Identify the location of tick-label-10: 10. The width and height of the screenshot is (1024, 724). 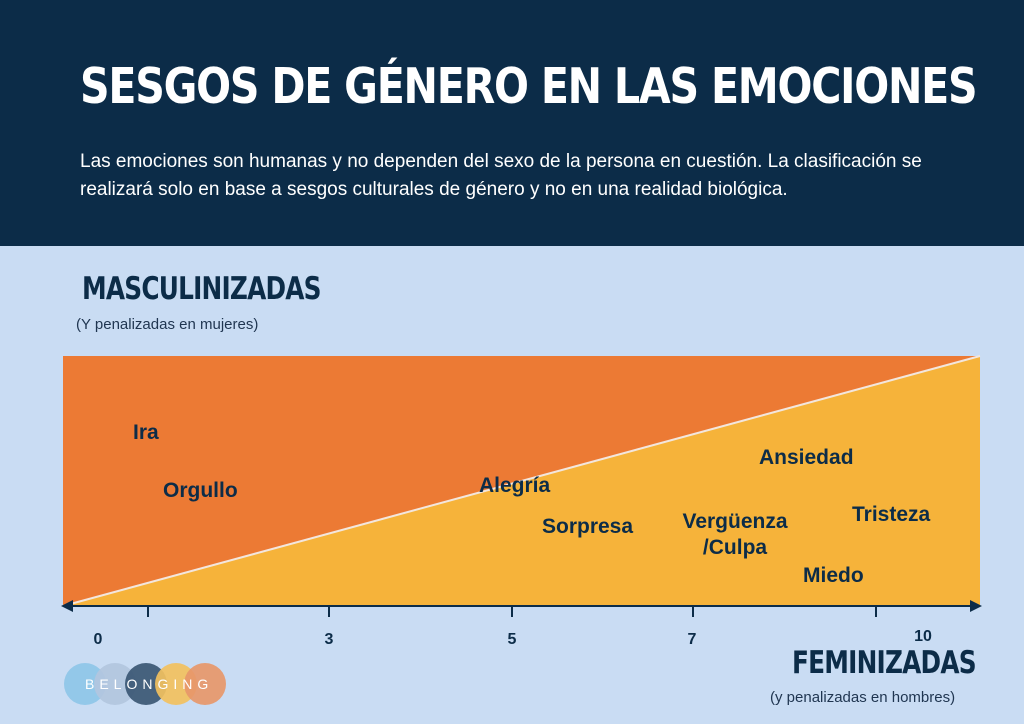
(923, 636).